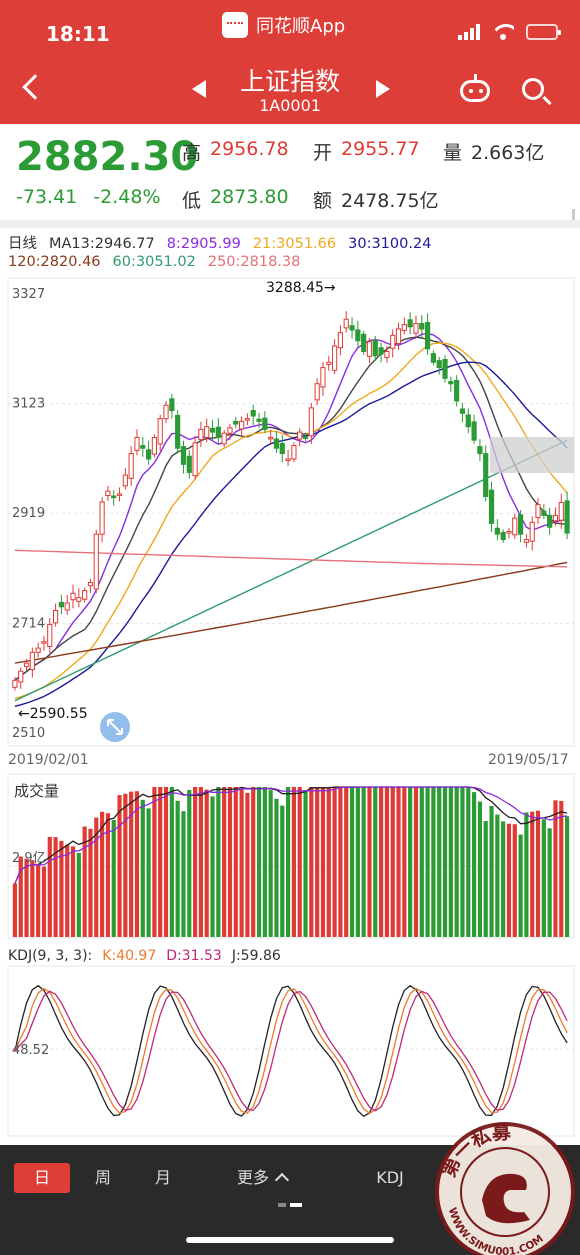  Describe the element at coordinates (149, 956) in the screenshot. I see `kdj-legend: KDJ(9, 3, 3): K:40.97 D:31.53 J:59.86` at that location.